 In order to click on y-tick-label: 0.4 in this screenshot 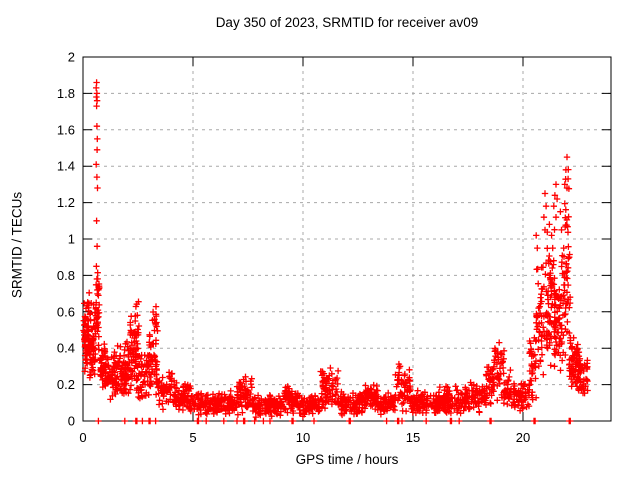, I will do `click(66, 348)`.